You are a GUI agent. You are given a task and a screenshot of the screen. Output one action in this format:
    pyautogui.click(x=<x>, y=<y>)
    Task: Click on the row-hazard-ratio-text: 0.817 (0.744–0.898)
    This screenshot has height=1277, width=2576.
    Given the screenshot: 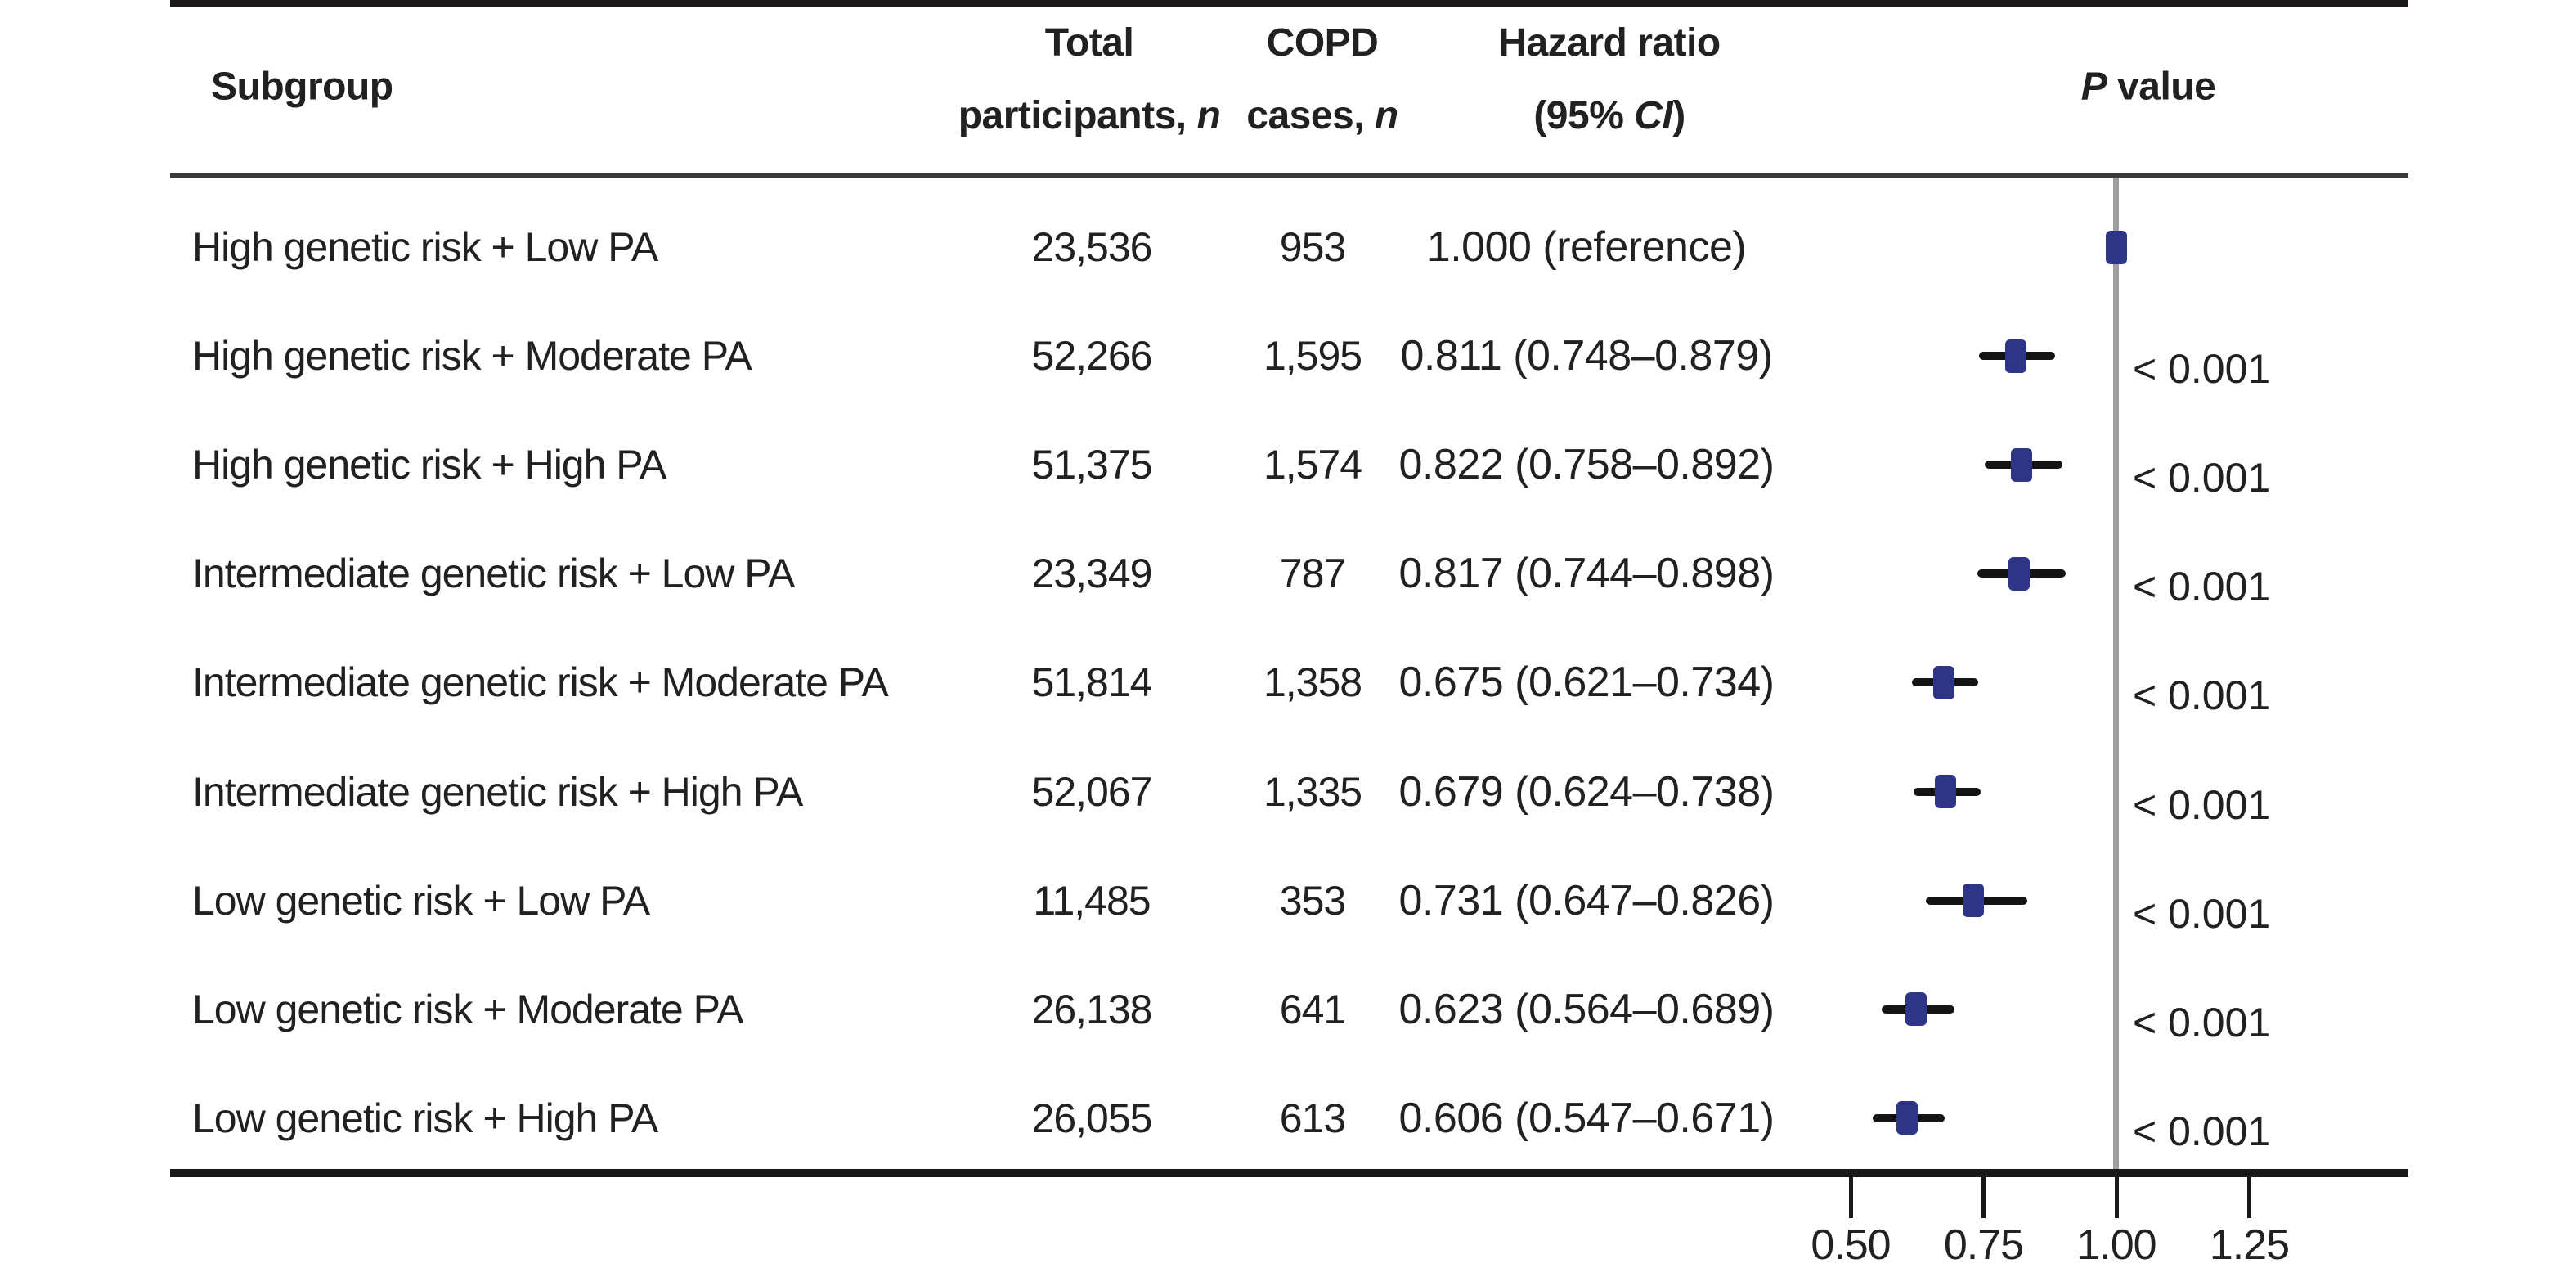 What is the action you would take?
    pyautogui.click(x=1586, y=574)
    